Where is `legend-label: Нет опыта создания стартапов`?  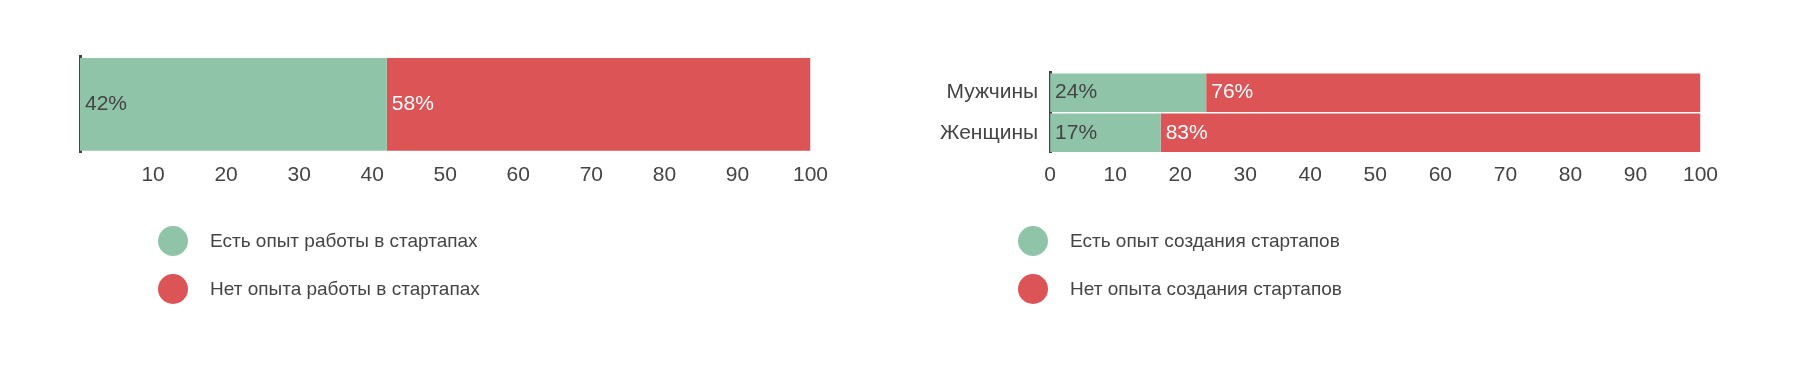
legend-label: Нет опыта создания стартапов is located at coordinates (1206, 289).